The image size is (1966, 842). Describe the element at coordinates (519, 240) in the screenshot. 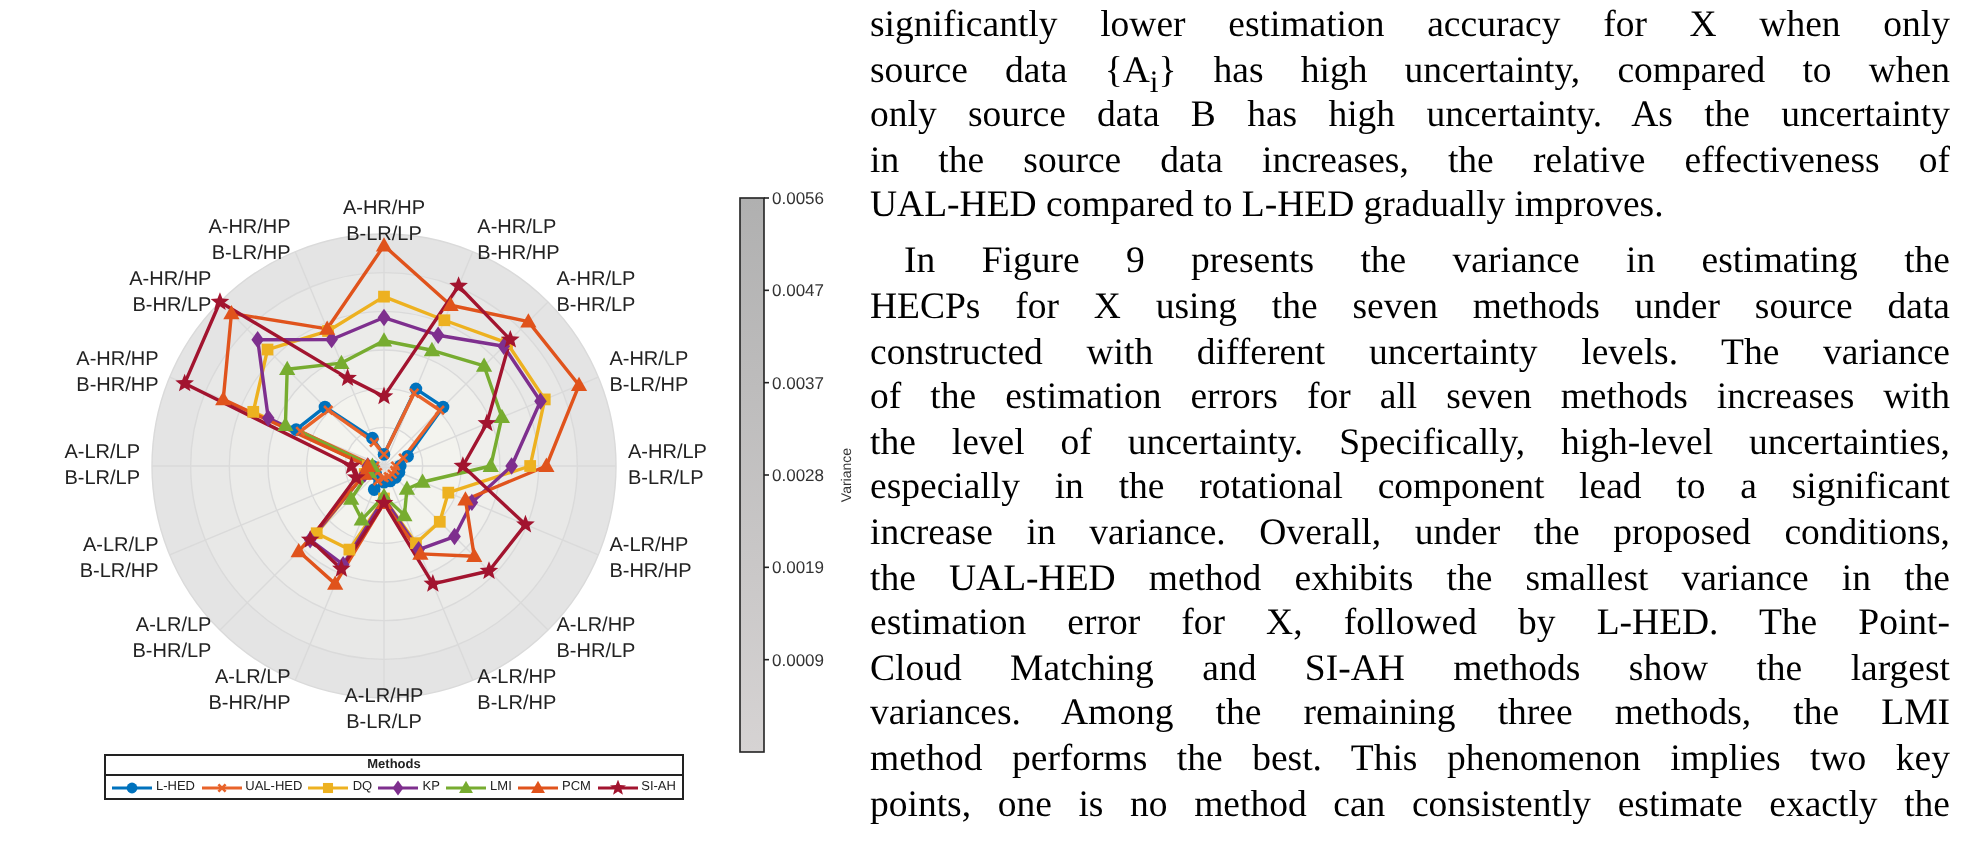

I see `spoke-label: A-HR/LP B-HR/HP` at that location.